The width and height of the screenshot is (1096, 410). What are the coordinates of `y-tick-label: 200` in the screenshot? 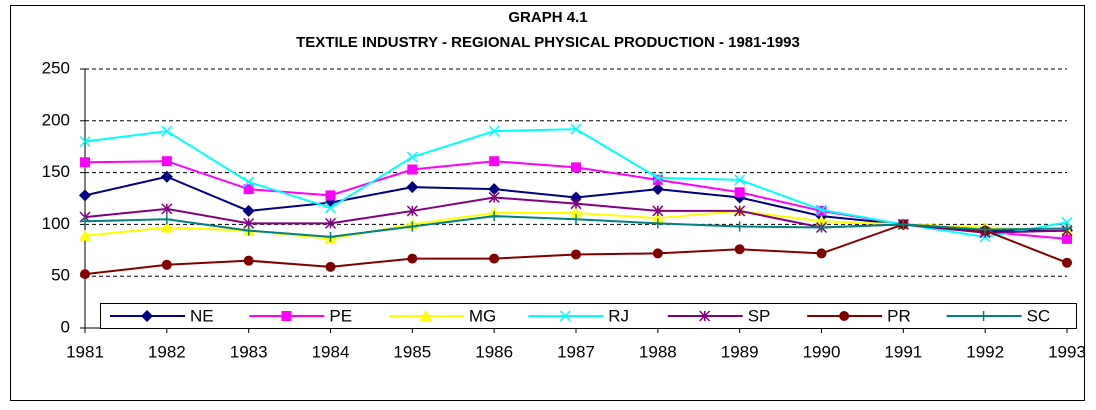 It's located at (56, 119).